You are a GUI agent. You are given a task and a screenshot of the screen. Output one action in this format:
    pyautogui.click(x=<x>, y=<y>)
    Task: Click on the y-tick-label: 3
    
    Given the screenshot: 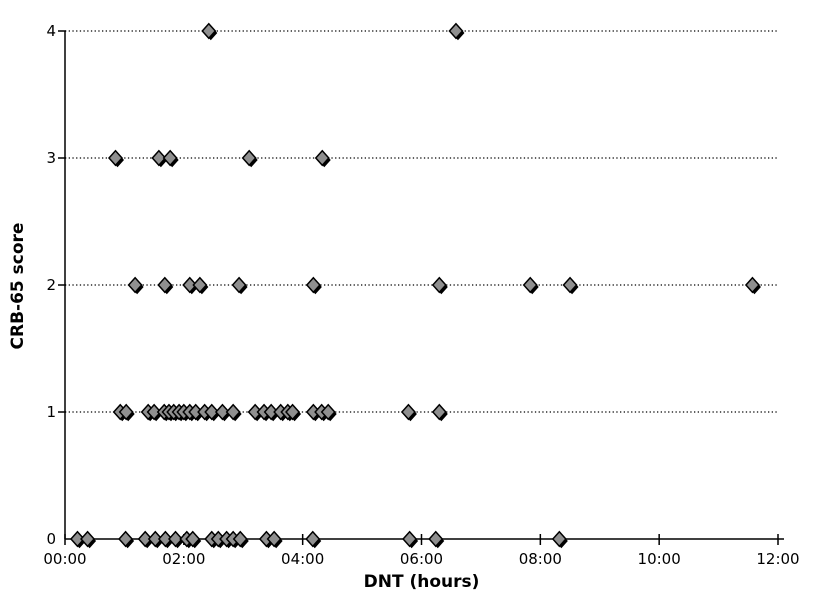 What is the action you would take?
    pyautogui.click(x=51, y=158)
    